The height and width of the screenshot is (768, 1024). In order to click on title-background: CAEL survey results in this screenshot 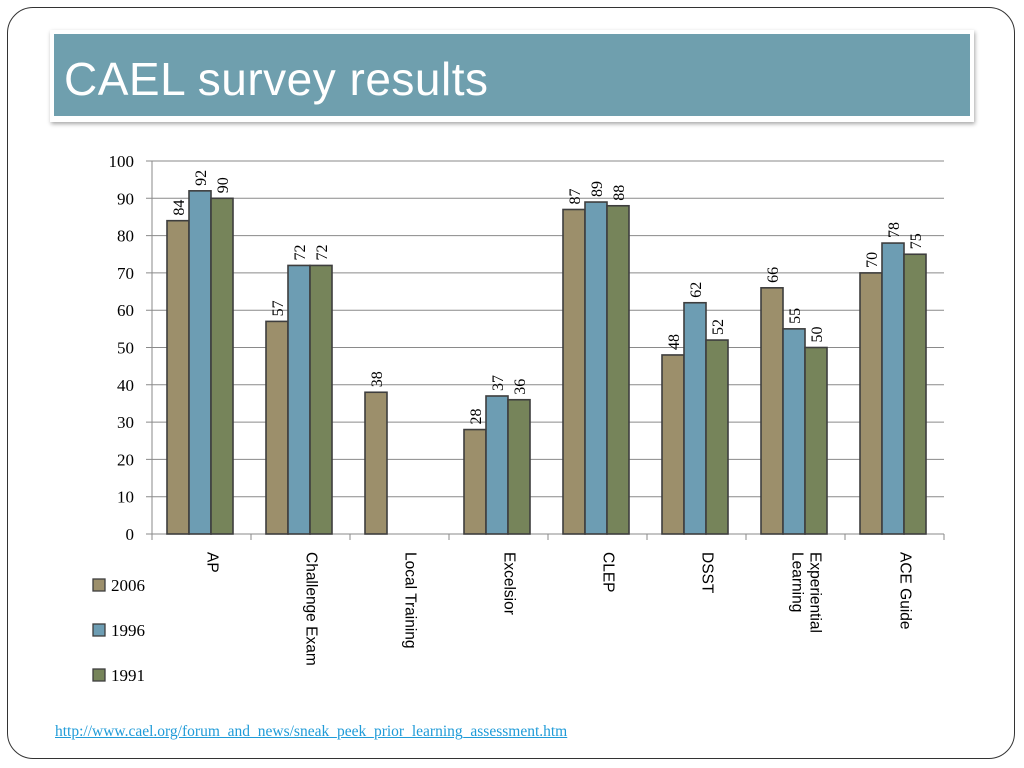, I will do `click(512, 75)`.